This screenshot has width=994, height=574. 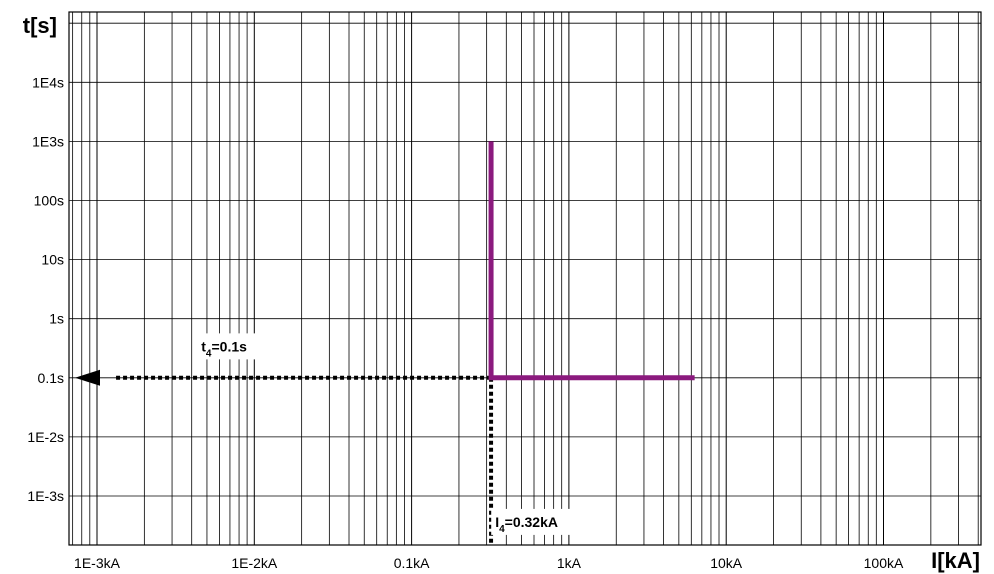 I want to click on y-axis-title: t[s], so click(x=40, y=25).